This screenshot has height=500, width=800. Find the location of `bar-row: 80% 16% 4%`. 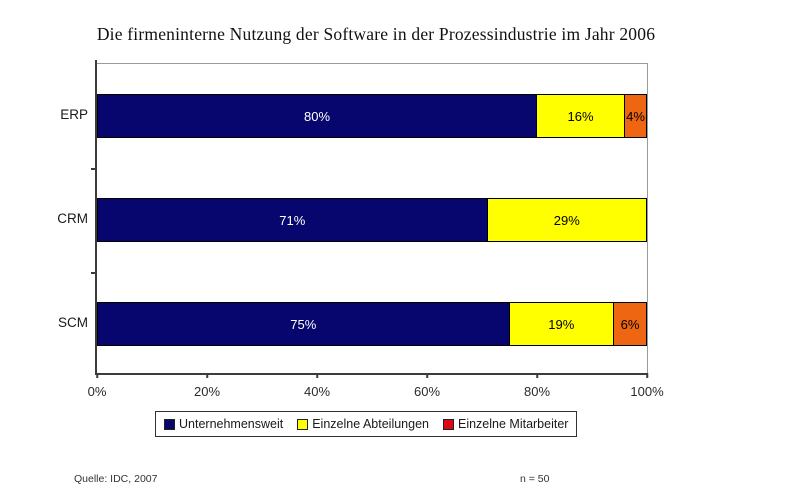

bar-row: 80% 16% 4% is located at coordinates (372, 116).